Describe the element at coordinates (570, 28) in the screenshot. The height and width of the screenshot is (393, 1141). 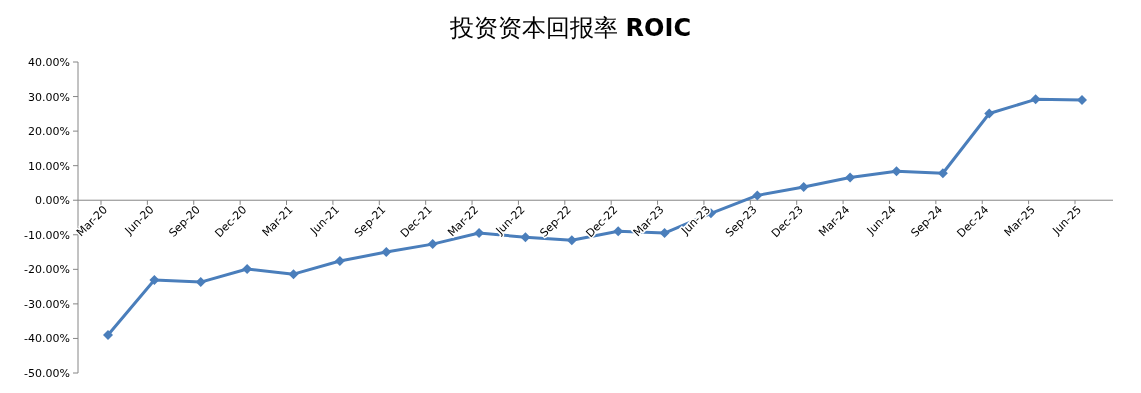
I see `chart-title: 投资资本回报率 ROIC` at that location.